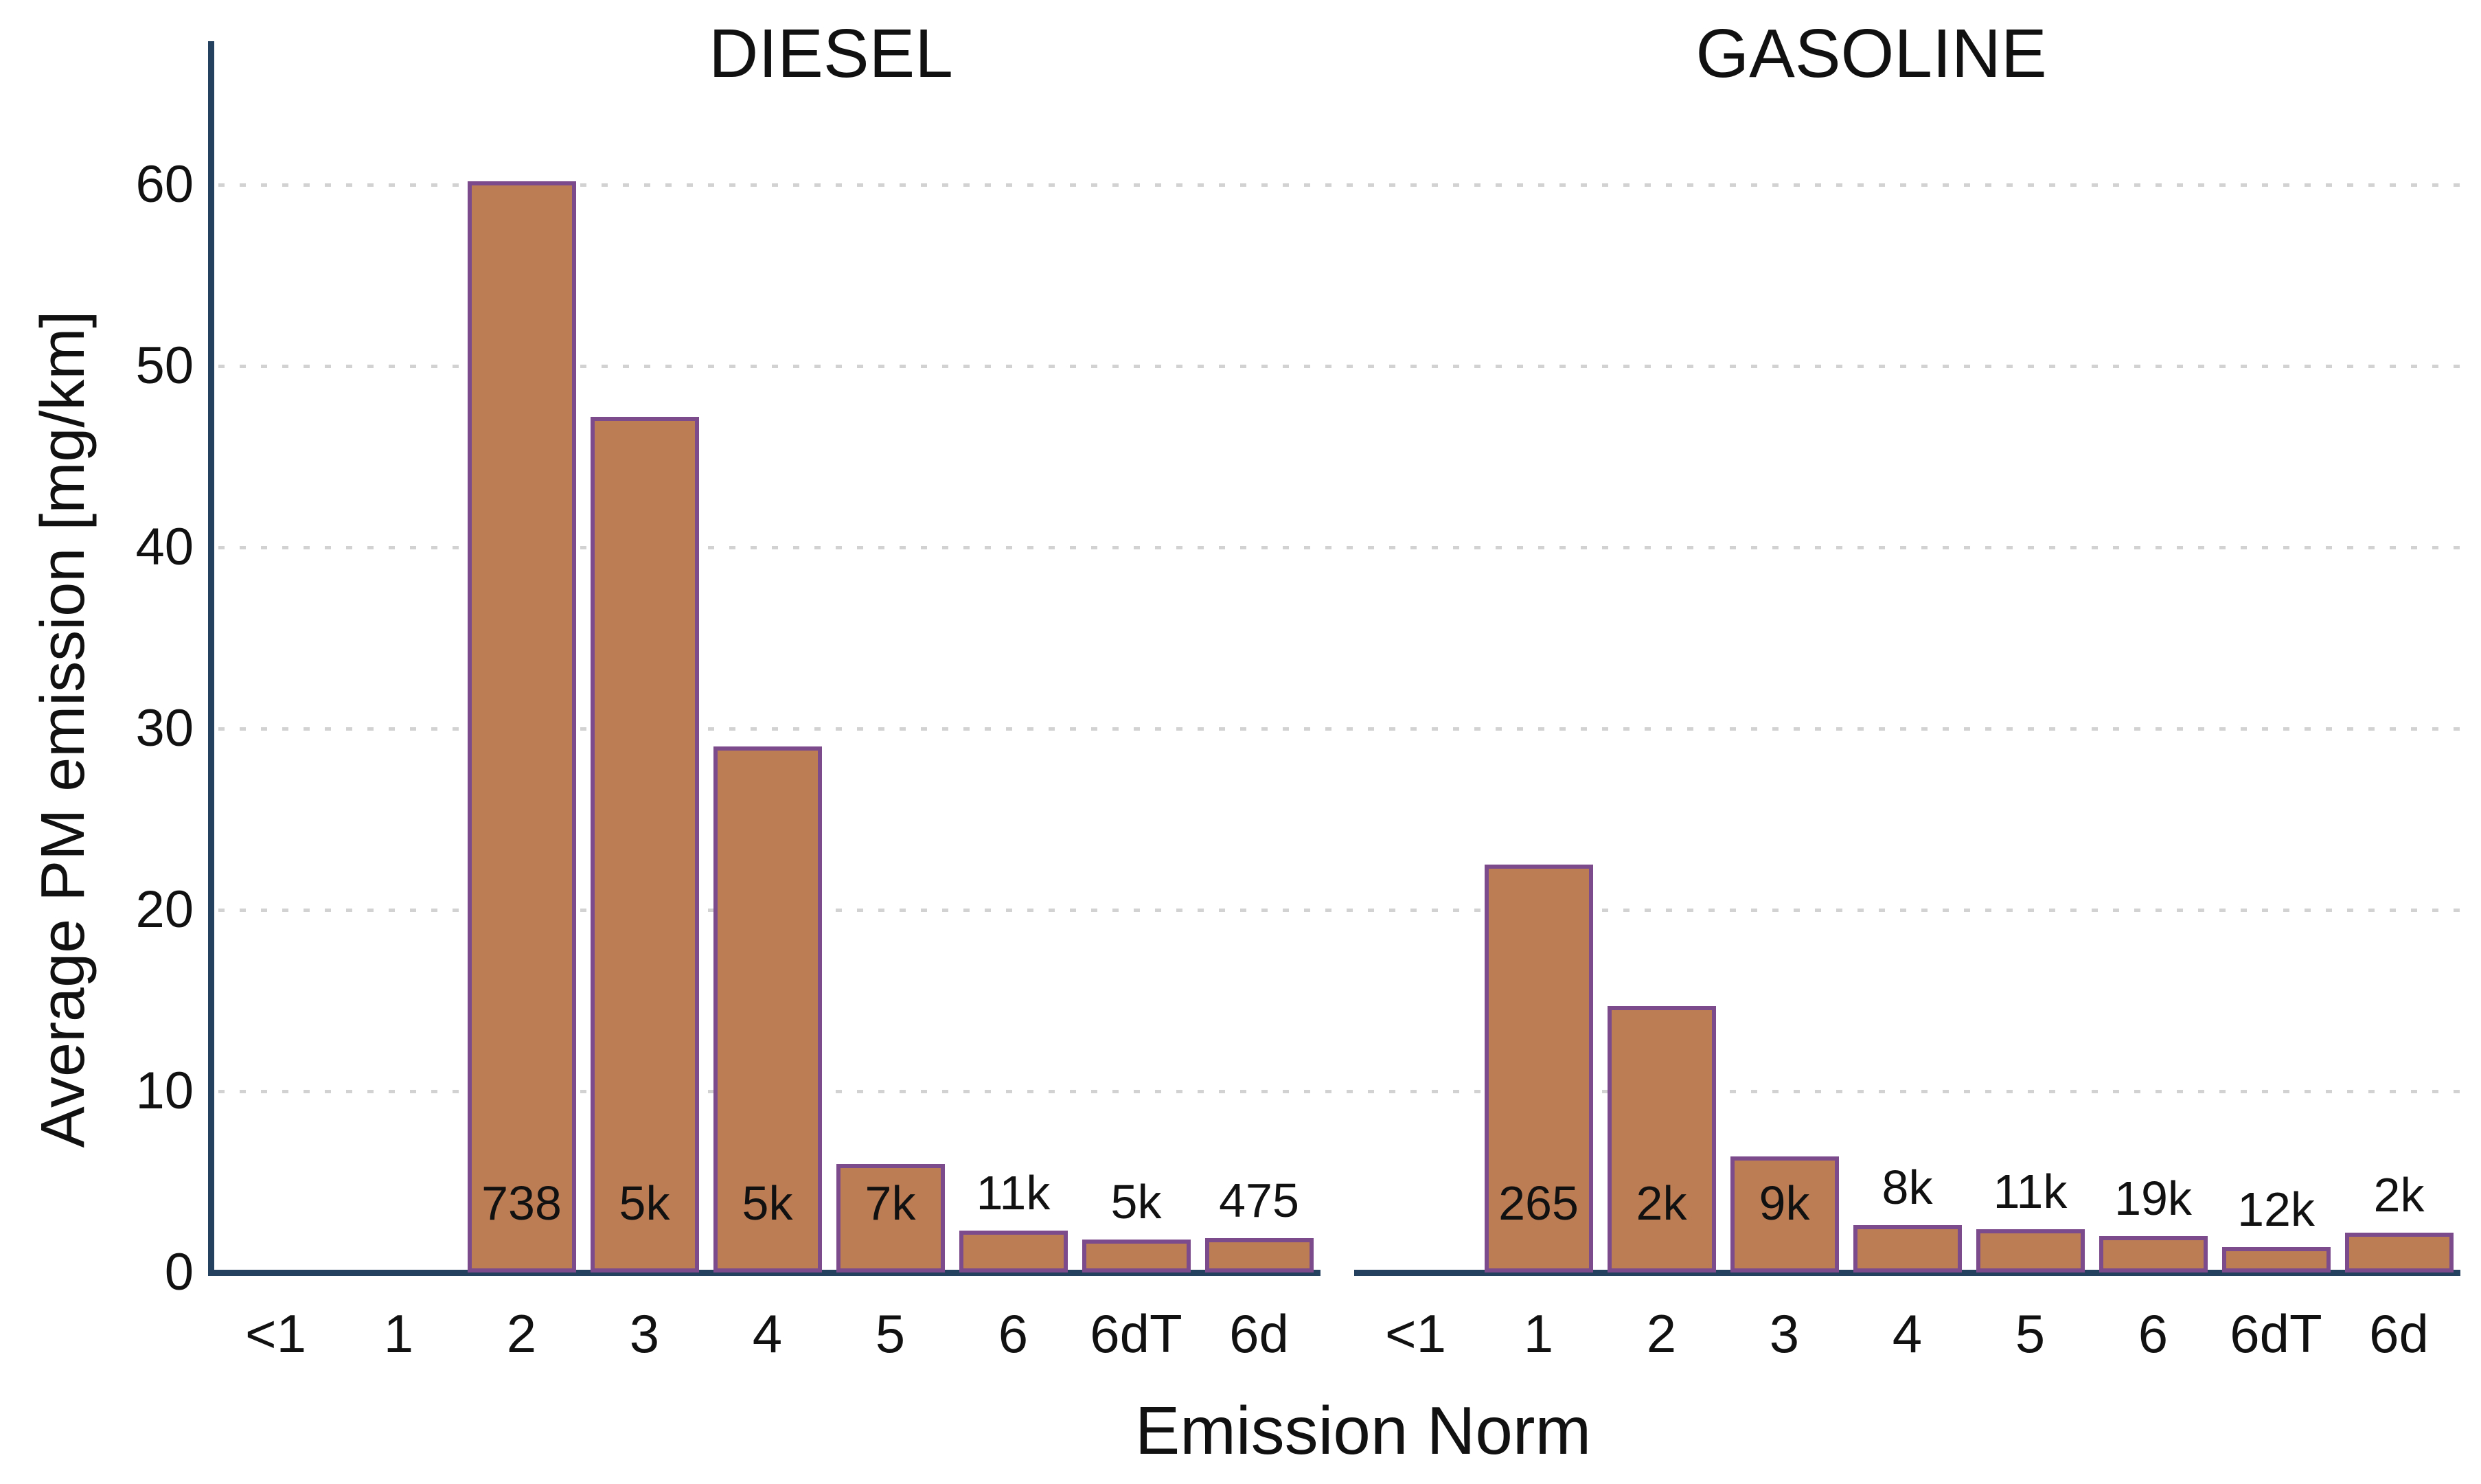  What do you see at coordinates (644, 1203) in the screenshot?
I see `bar-count-label-diesel-3: 5k` at bounding box center [644, 1203].